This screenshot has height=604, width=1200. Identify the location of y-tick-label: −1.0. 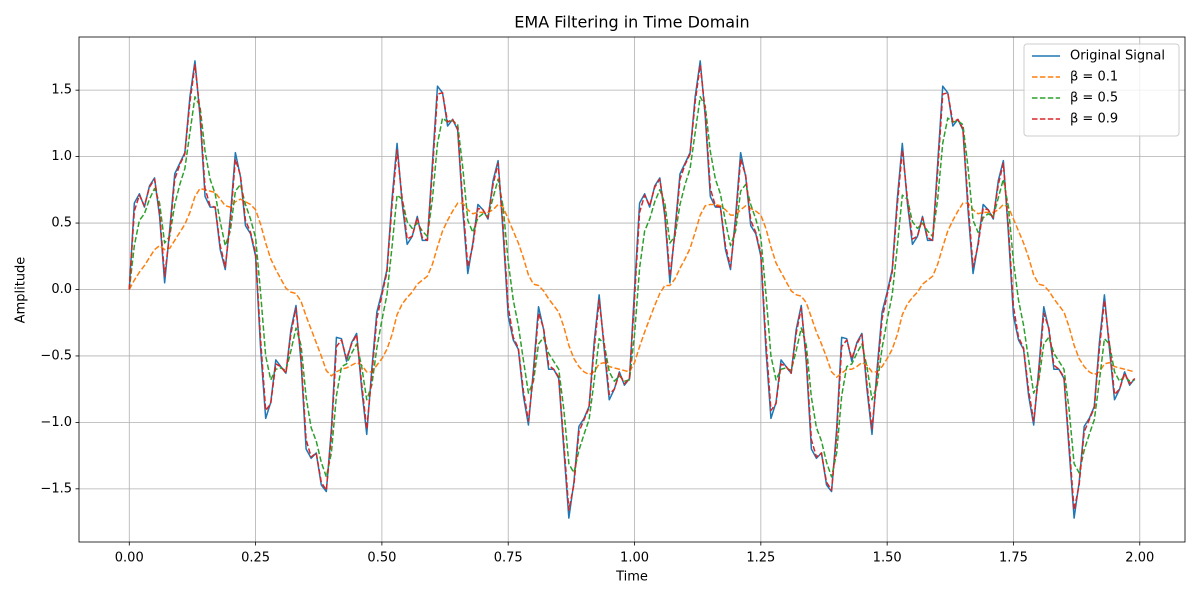
(56, 422).